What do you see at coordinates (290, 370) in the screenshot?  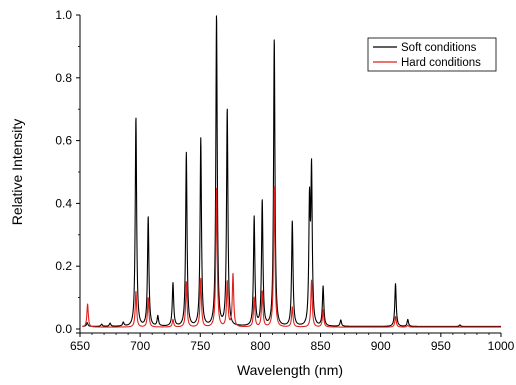 I see `x-axis-title: Wavelength (nm)` at bounding box center [290, 370].